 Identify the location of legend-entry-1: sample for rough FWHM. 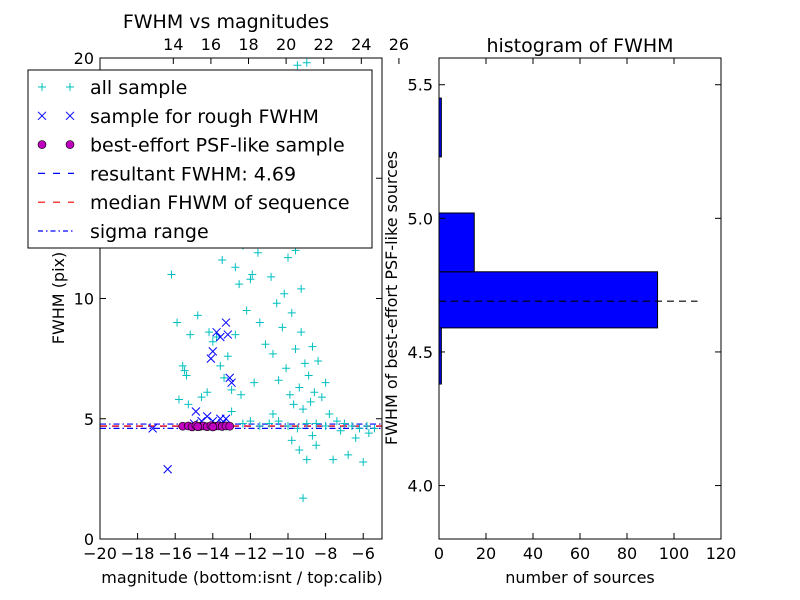
(178, 117).